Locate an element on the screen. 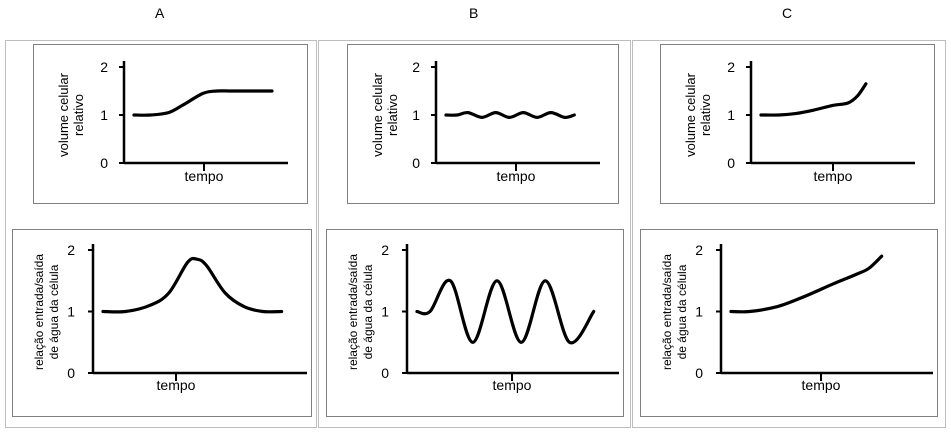  chart-panel-b-top: 0 1 2 tempo volume celularrelativo is located at coordinates (483, 124).